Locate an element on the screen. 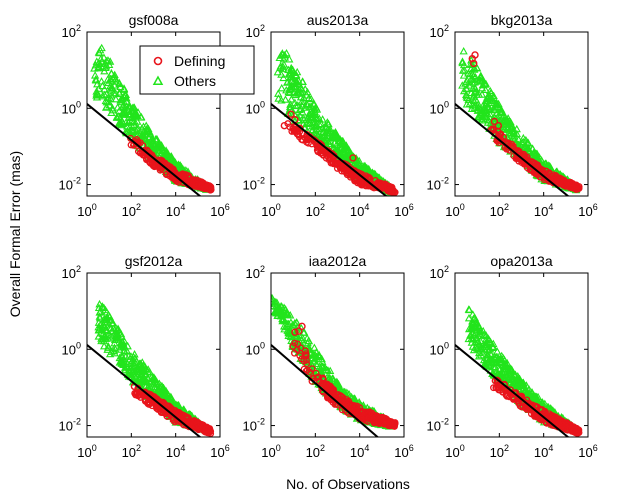 The width and height of the screenshot is (637, 502). fit-line is located at coordinates (512, 390).